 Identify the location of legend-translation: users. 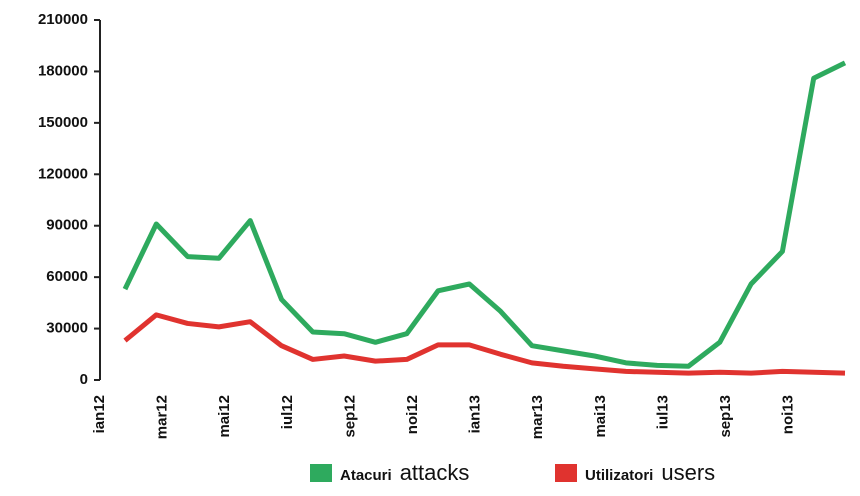
(688, 472).